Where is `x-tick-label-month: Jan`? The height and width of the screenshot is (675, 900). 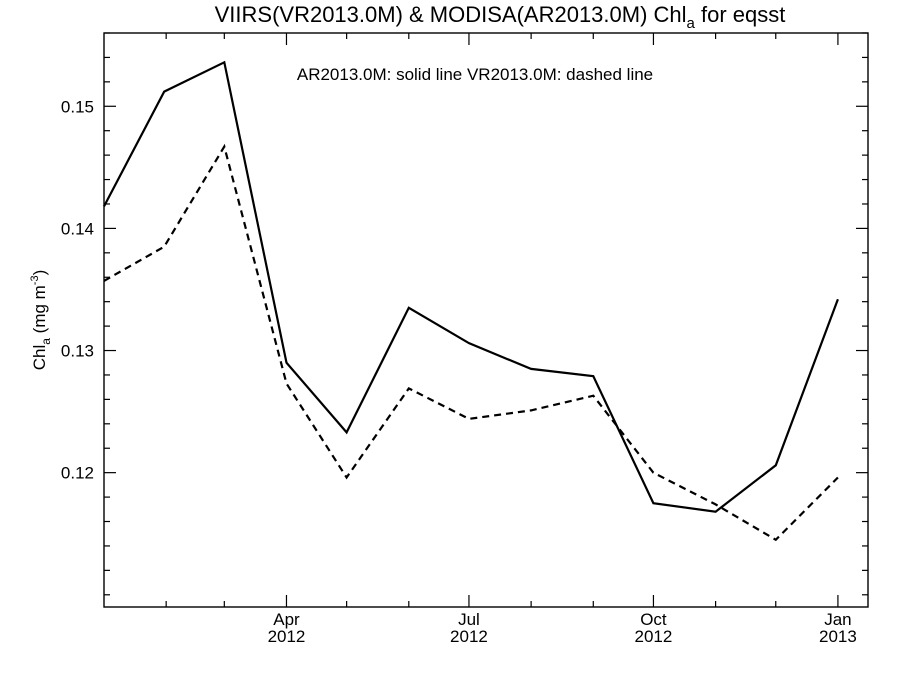
x-tick-label-month: Jan is located at coordinates (837, 619).